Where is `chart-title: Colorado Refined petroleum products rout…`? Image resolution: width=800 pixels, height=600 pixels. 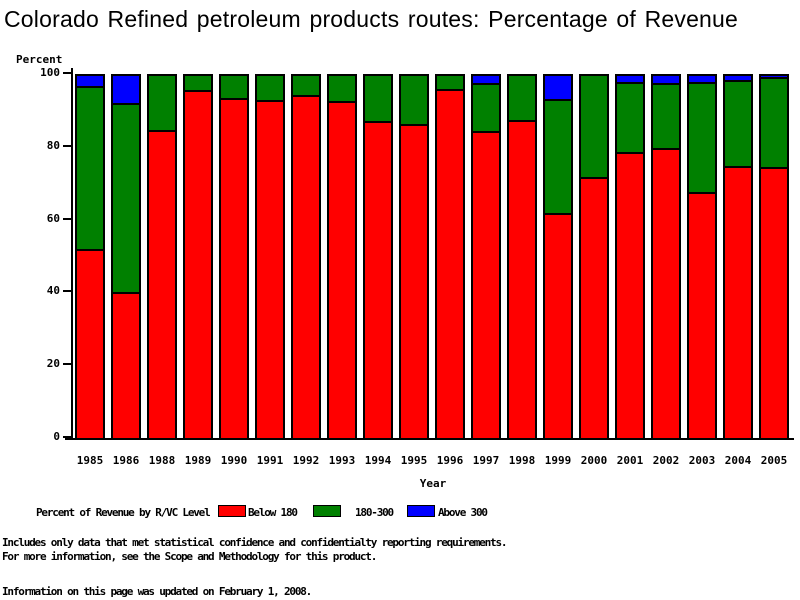 chart-title: Colorado Refined petroleum products rout… is located at coordinates (371, 19).